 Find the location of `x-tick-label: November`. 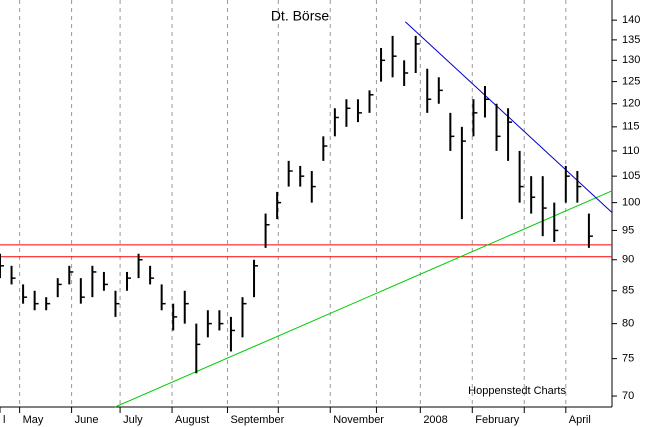

x-tick-label: November is located at coordinates (358, 420).